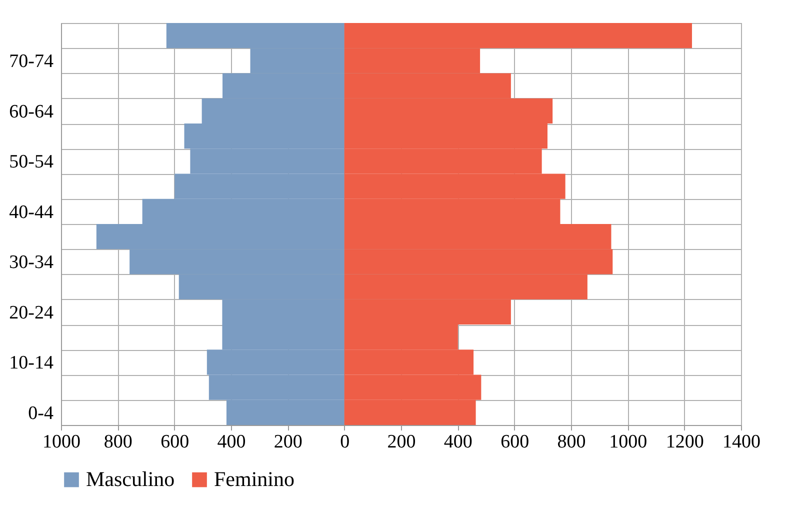  I want to click on y-tick-label: 40-44, so click(31, 212).